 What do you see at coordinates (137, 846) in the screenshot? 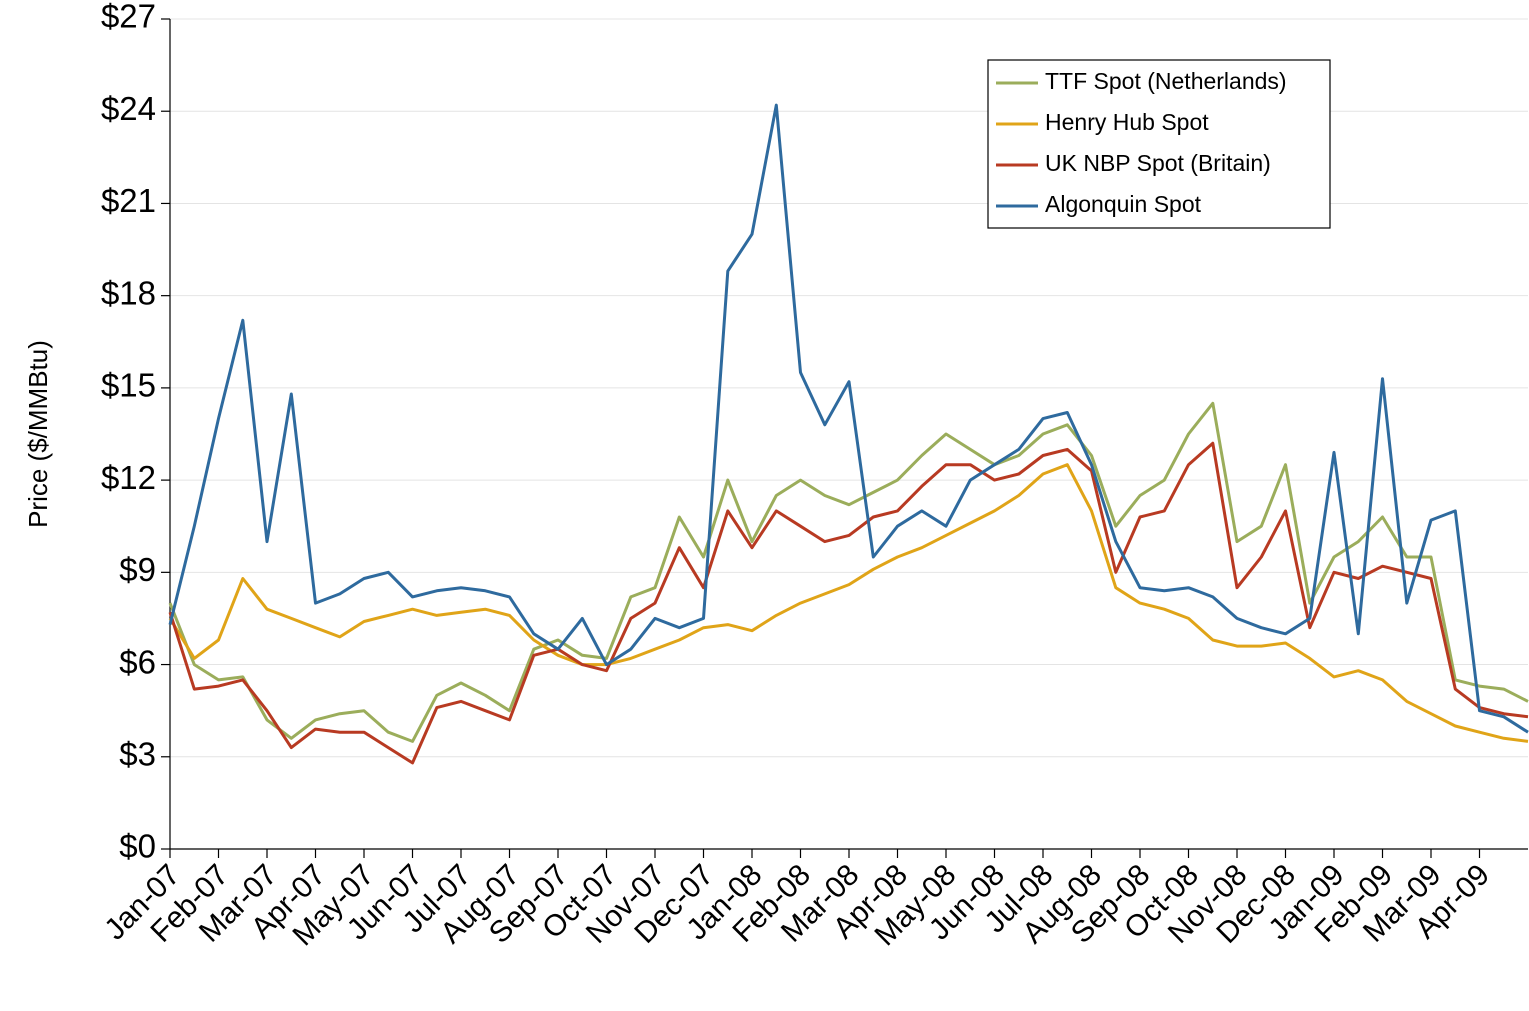
I see `y-tick-label: $0` at bounding box center [137, 846].